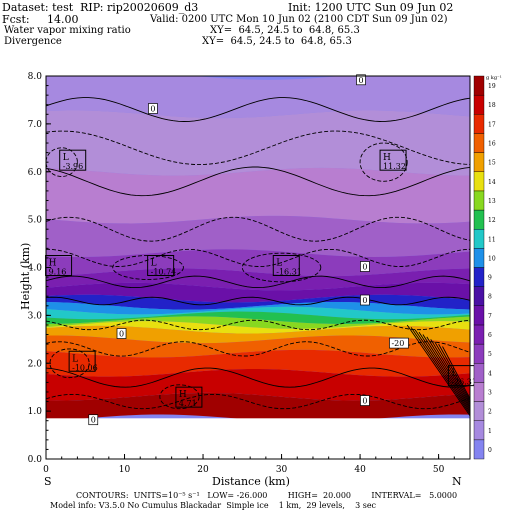 The image size is (512, 512). Describe the element at coordinates (35, 316) in the screenshot. I see `y-tick-label: 3.0` at that location.